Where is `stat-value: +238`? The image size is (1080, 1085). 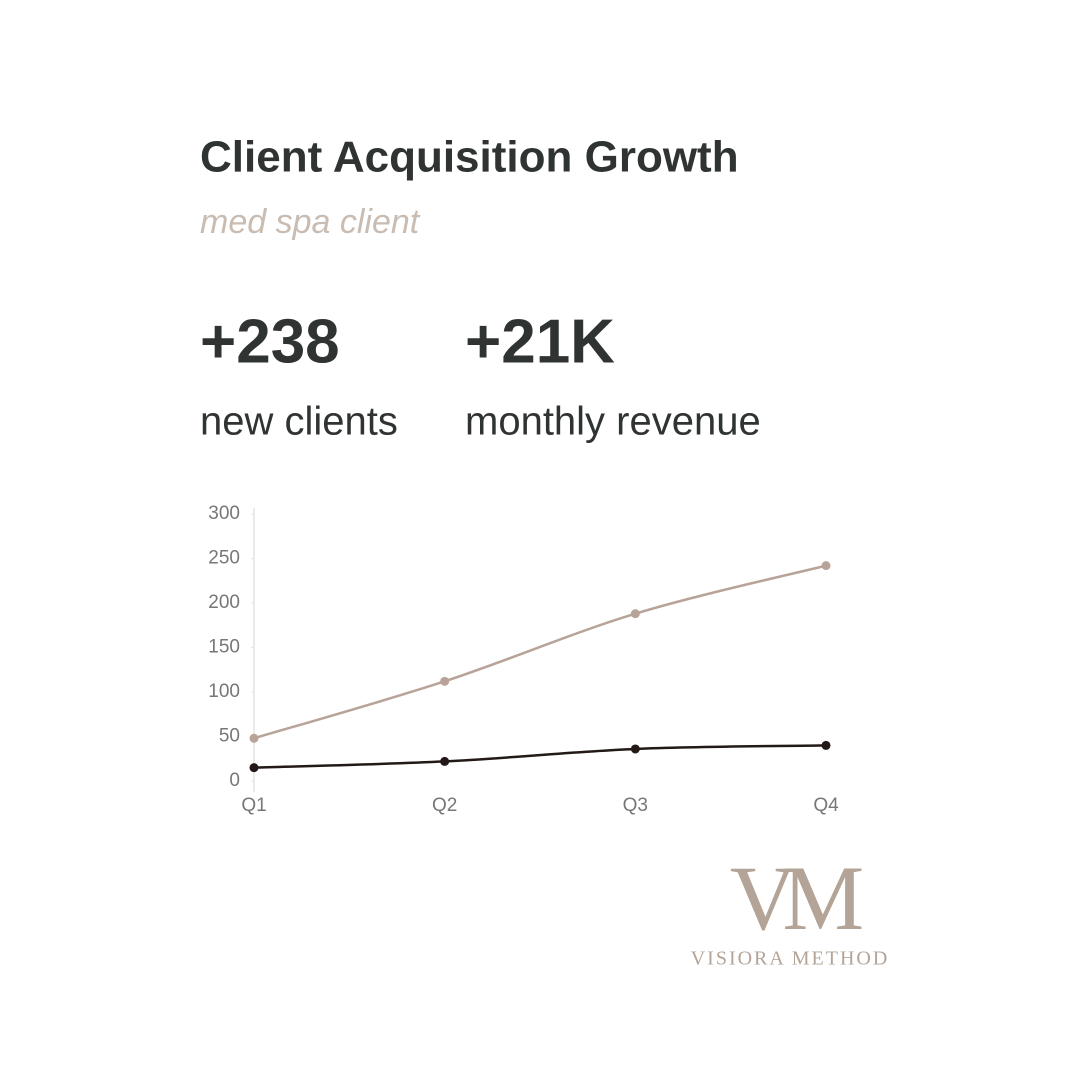
stat-value: +238 is located at coordinates (270, 341).